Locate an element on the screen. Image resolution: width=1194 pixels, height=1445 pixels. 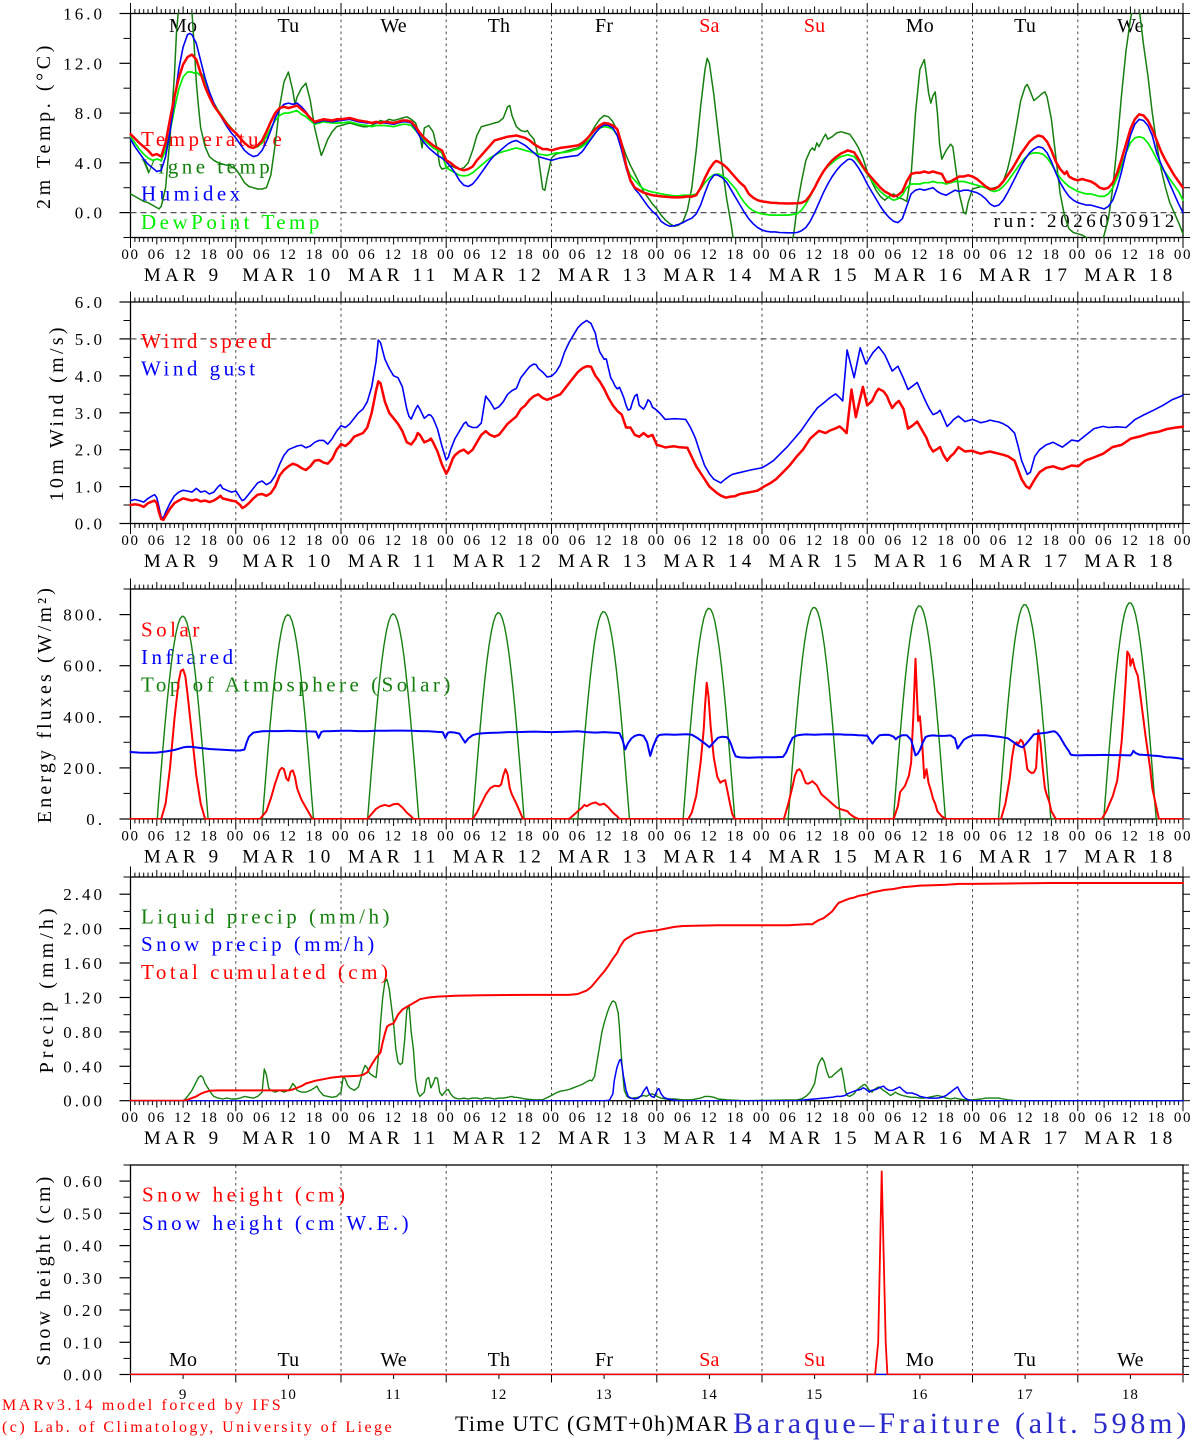
svg-text: 4.0 is located at coordinates (90, 376).